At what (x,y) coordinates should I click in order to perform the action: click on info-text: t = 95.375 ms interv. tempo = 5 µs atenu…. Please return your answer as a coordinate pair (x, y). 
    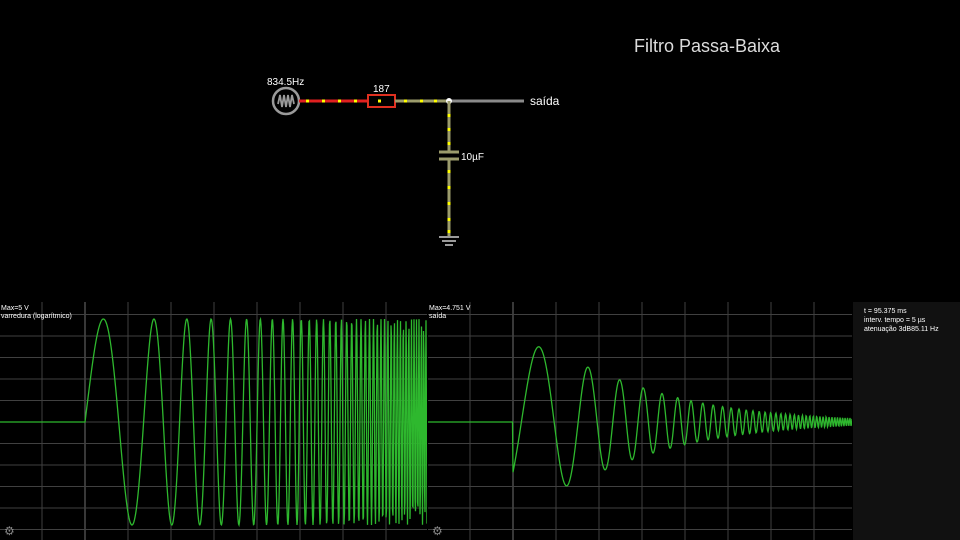
    Looking at the image, I should click on (901, 320).